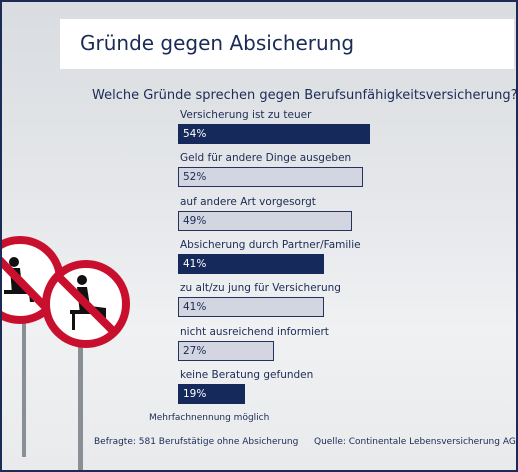  I want to click on page-title: Gründe gegen Absicherung, so click(217, 43).